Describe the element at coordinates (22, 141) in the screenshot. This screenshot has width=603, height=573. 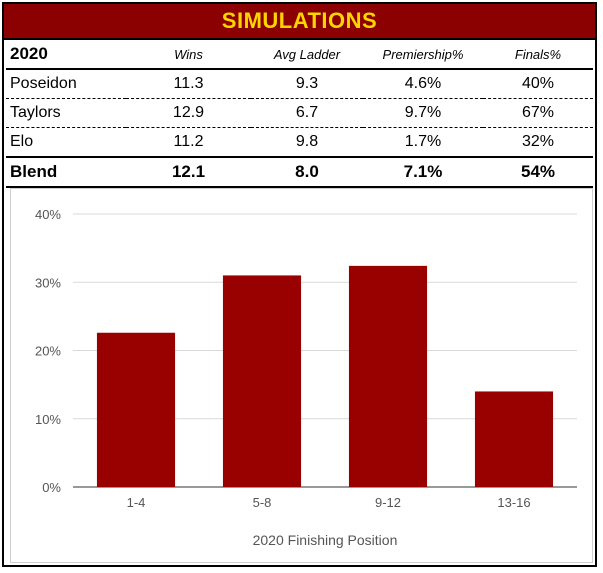
I see `model-name: Elo` at that location.